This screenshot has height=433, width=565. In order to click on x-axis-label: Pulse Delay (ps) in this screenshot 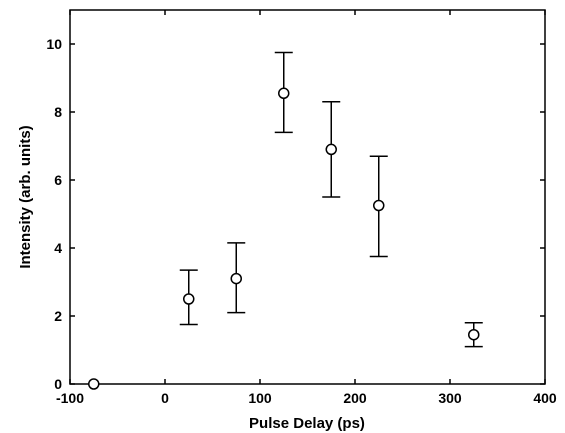, I will do `click(307, 423)`.